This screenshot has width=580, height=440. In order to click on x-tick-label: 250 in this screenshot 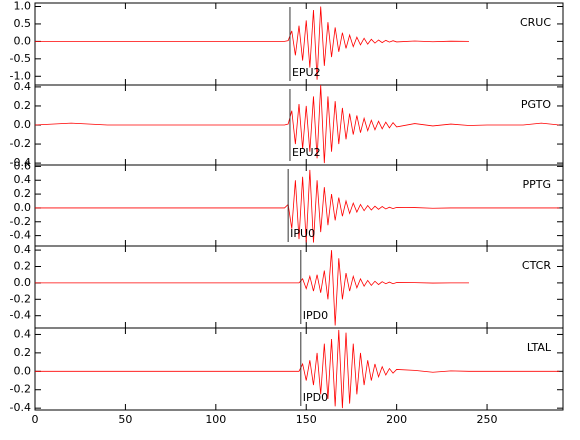, I will do `click(487, 419)`.